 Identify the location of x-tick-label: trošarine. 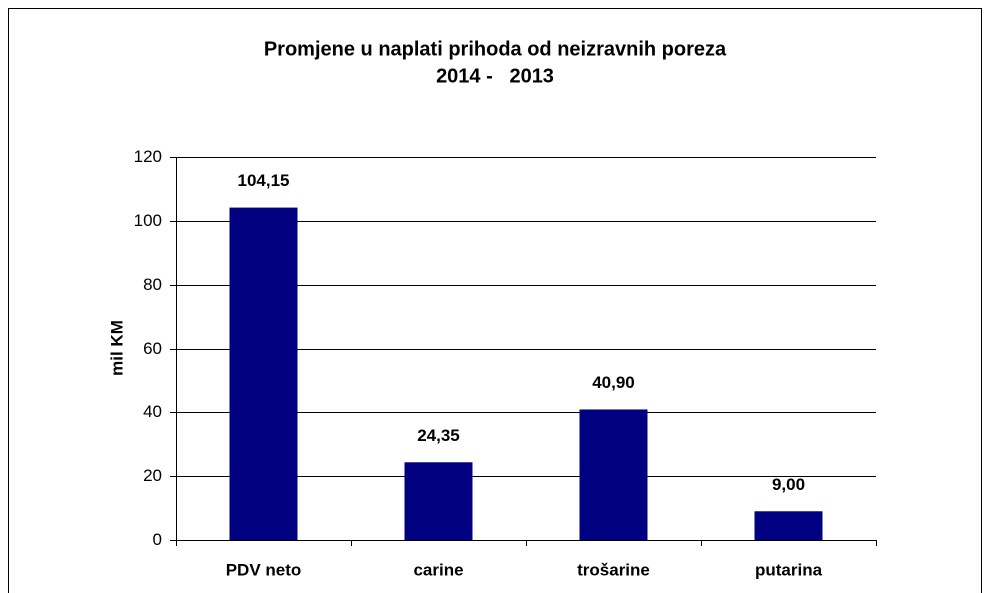
(613, 569).